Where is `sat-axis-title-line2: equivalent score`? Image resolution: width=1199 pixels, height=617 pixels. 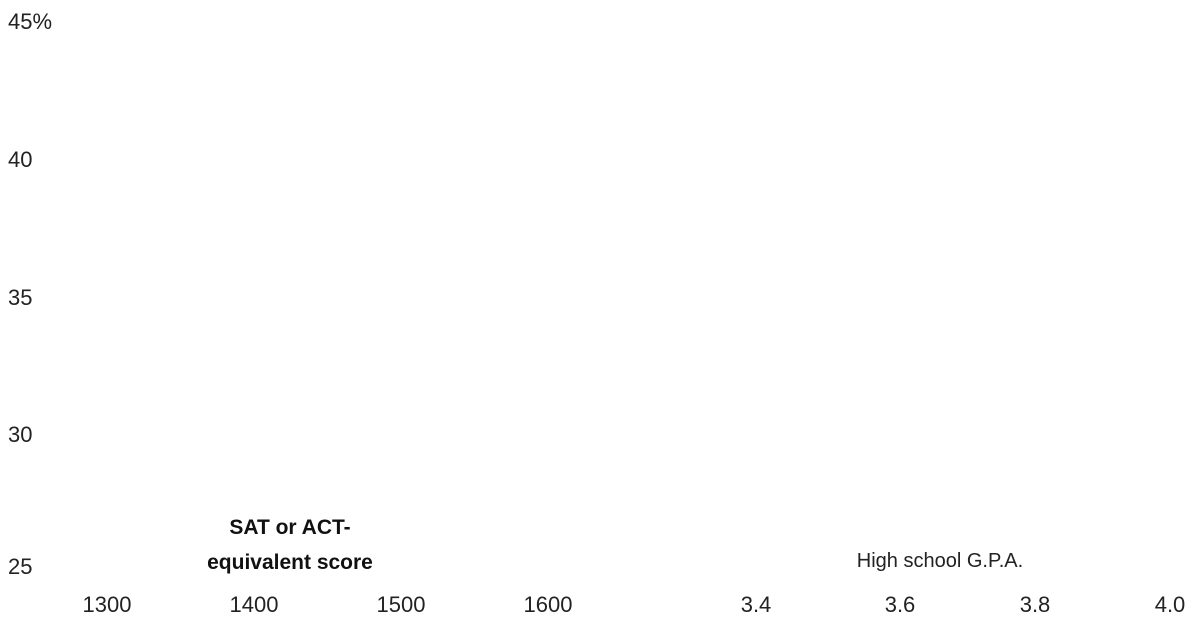
sat-axis-title-line2: equivalent score is located at coordinates (290, 562).